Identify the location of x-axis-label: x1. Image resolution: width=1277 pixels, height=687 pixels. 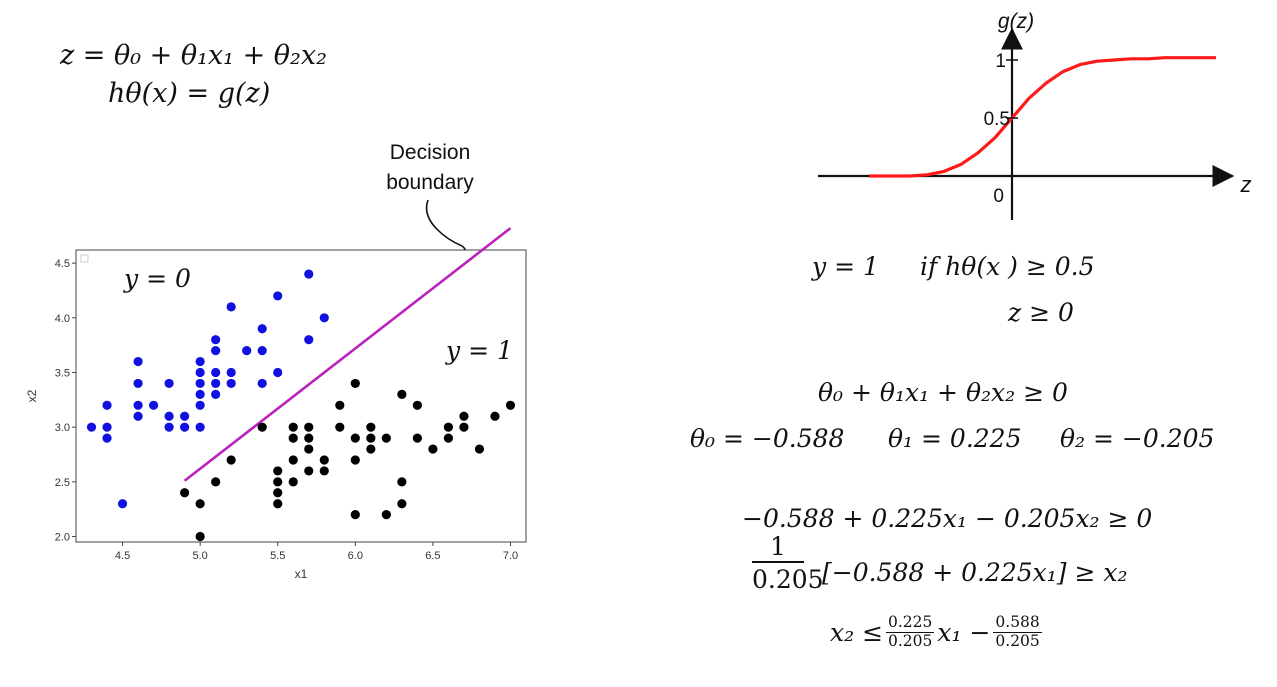
(301, 574).